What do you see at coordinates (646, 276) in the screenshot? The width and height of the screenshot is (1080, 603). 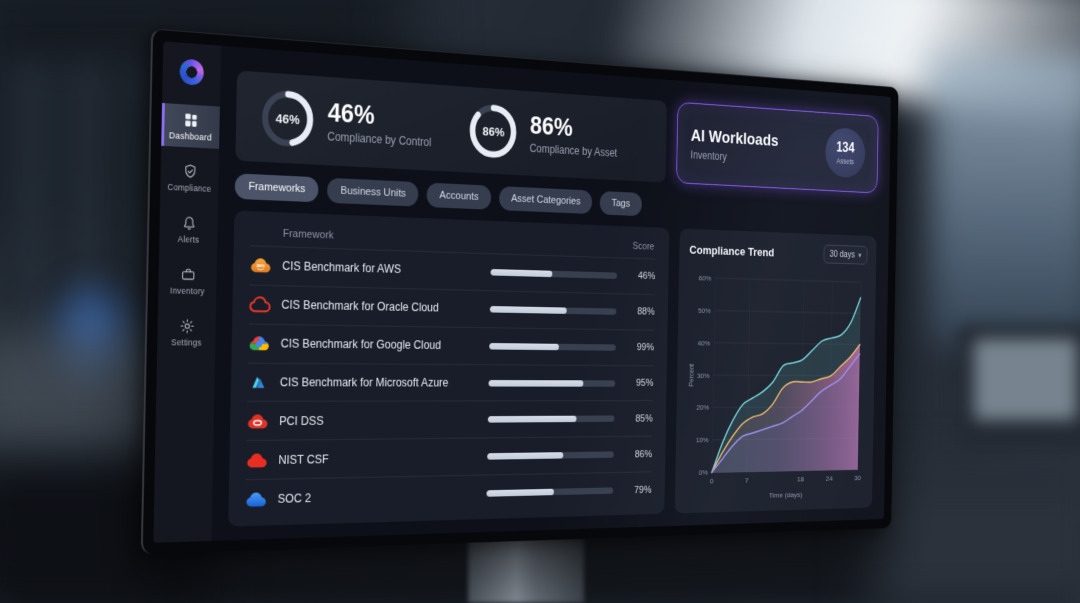 I see `score-value: 46%` at bounding box center [646, 276].